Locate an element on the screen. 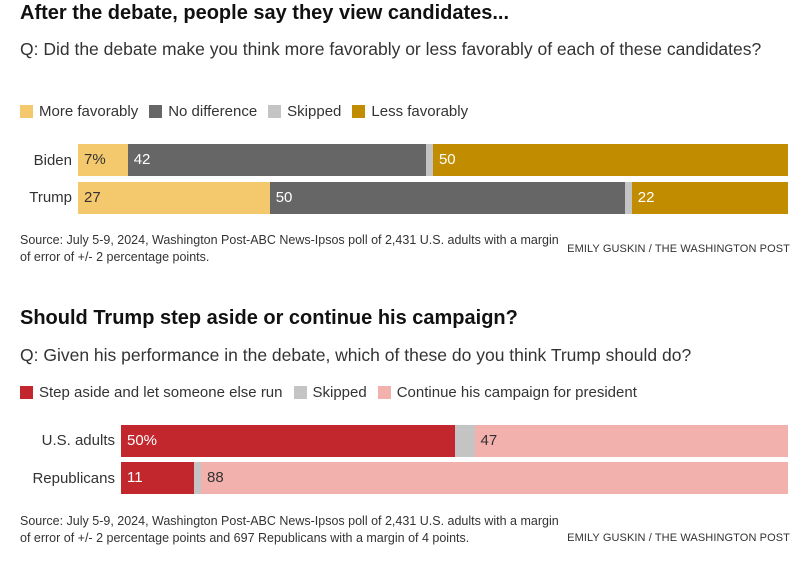 This screenshot has height=567, width=805. bar-segment-continue-his-campaign-for-president: 88 is located at coordinates (494, 478).